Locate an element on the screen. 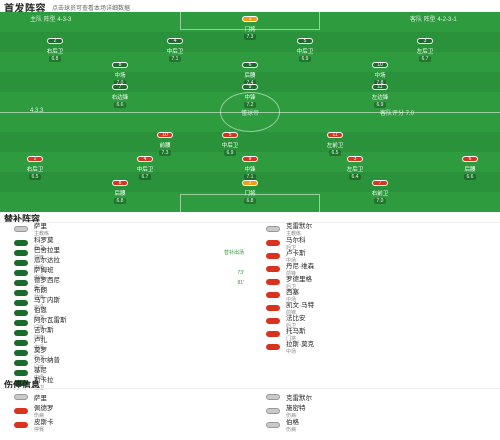  player-name: 后腰 is located at coordinates (470, 170).